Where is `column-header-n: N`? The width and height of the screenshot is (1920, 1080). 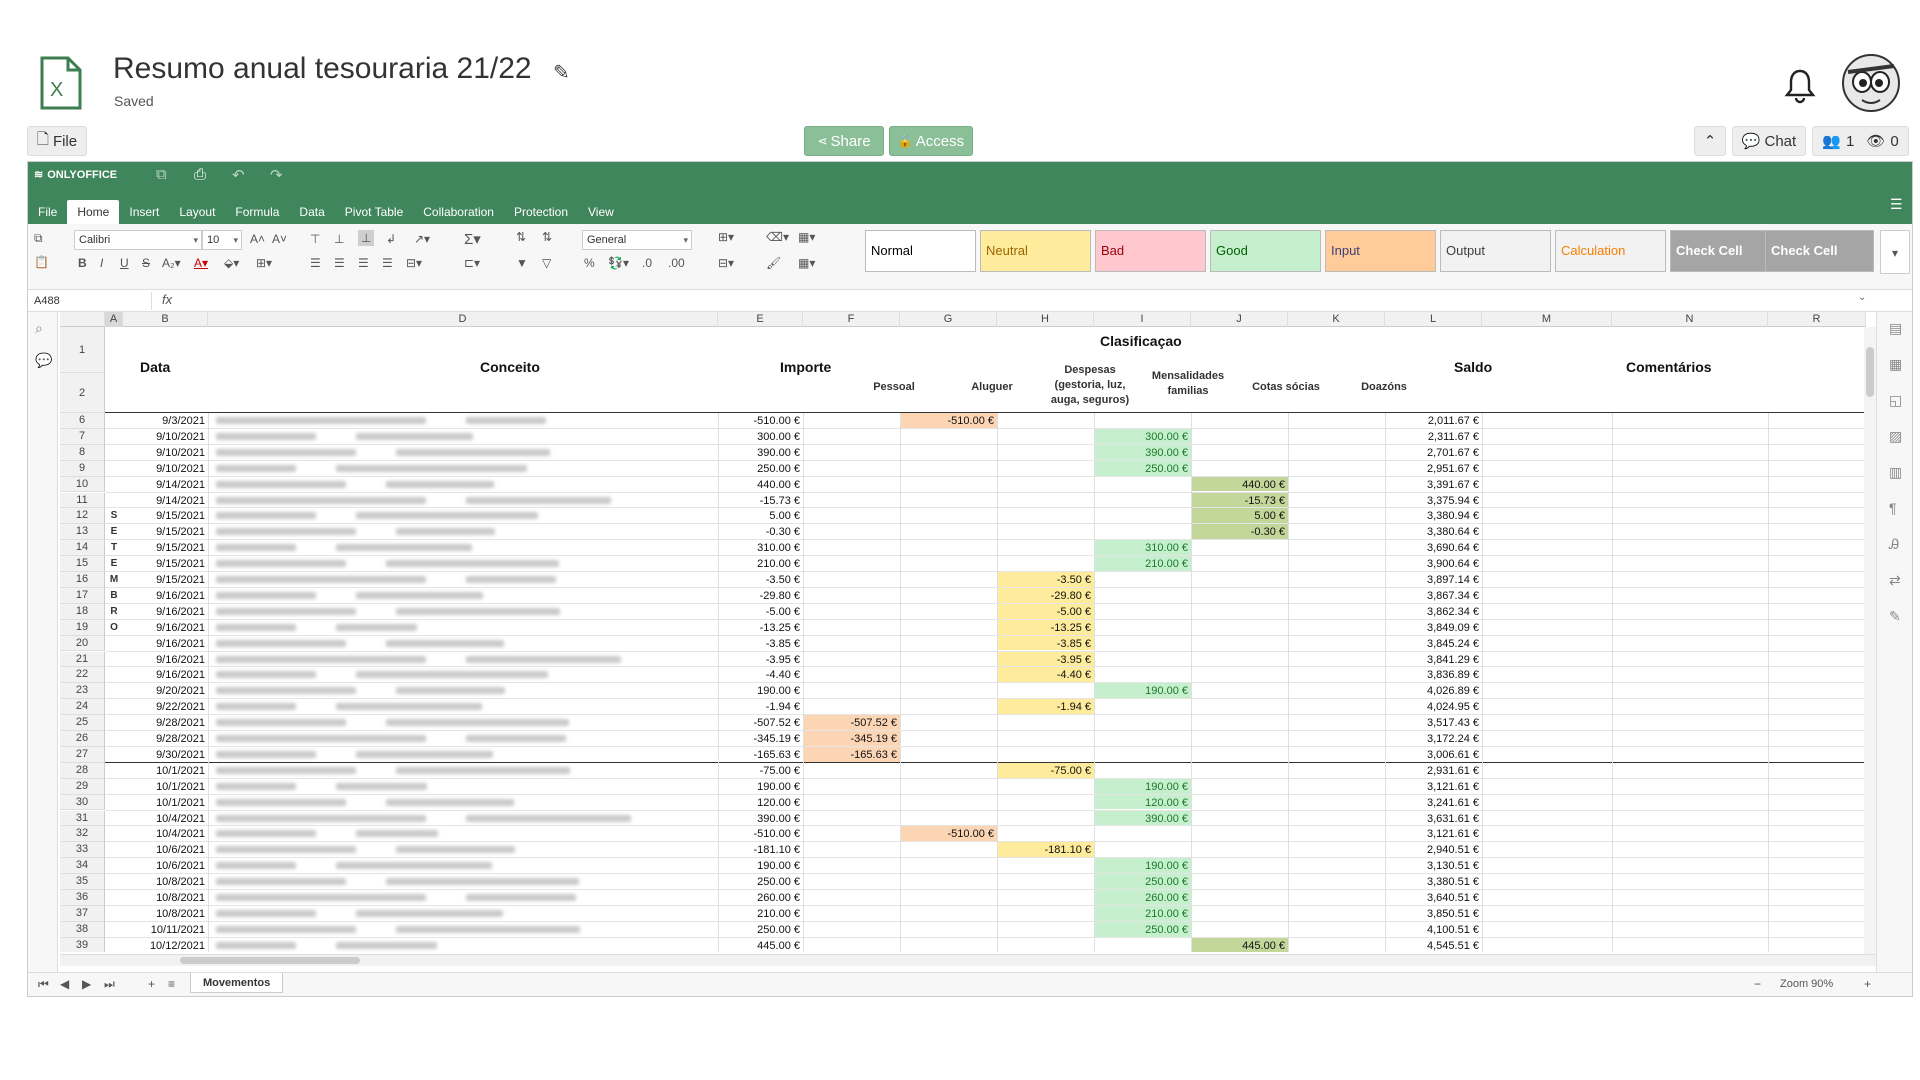
column-header-n: N is located at coordinates (1690, 319).